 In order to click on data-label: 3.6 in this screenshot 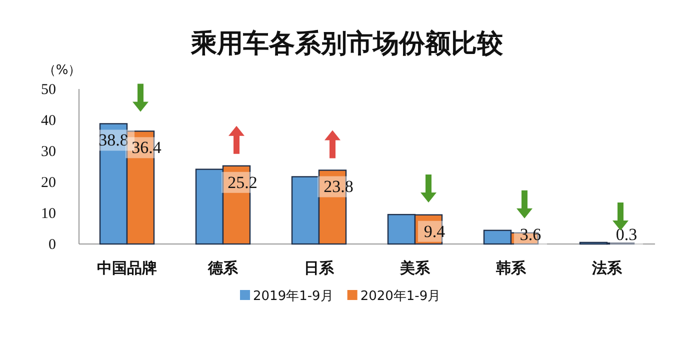, I will do `click(531, 234)`.